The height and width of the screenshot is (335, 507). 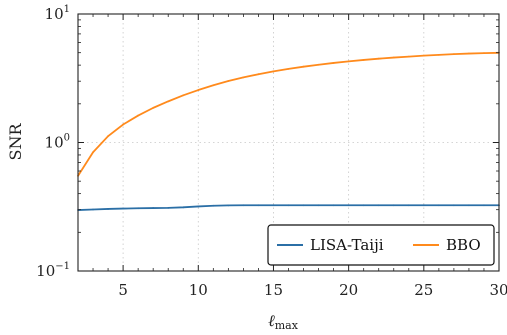 I want to click on legend: LISA-Taiji BBO, so click(x=381, y=245).